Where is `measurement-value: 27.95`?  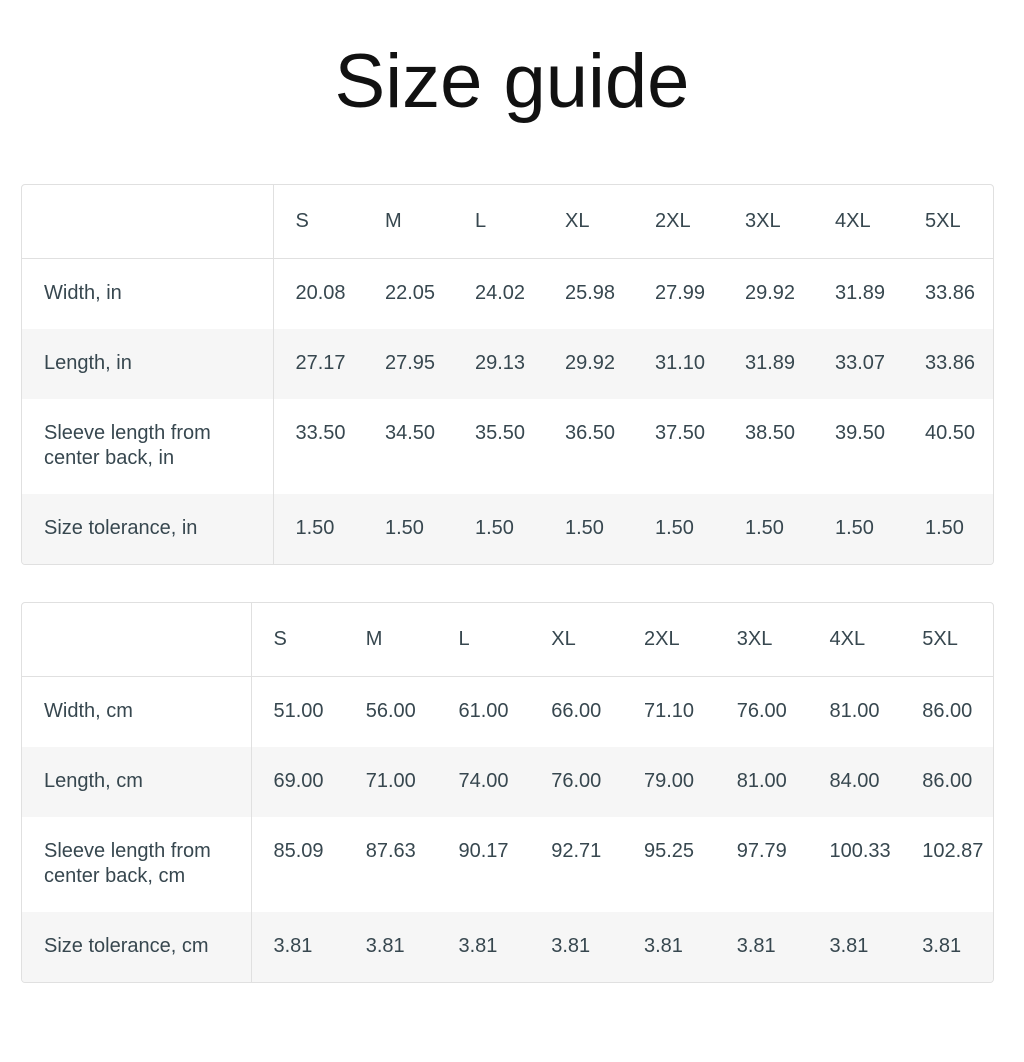 measurement-value: 27.95 is located at coordinates (410, 363).